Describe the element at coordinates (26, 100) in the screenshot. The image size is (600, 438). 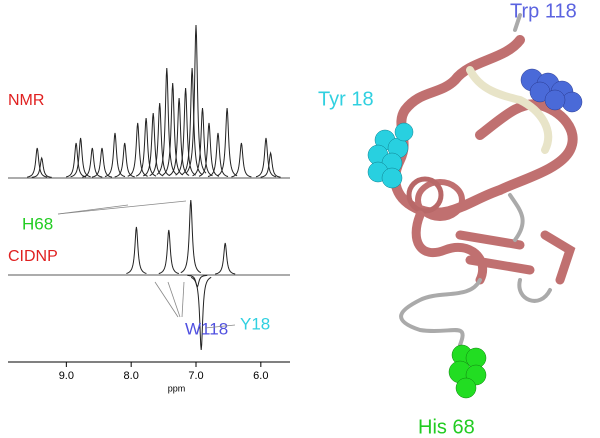
I see `series-label: NMR` at that location.